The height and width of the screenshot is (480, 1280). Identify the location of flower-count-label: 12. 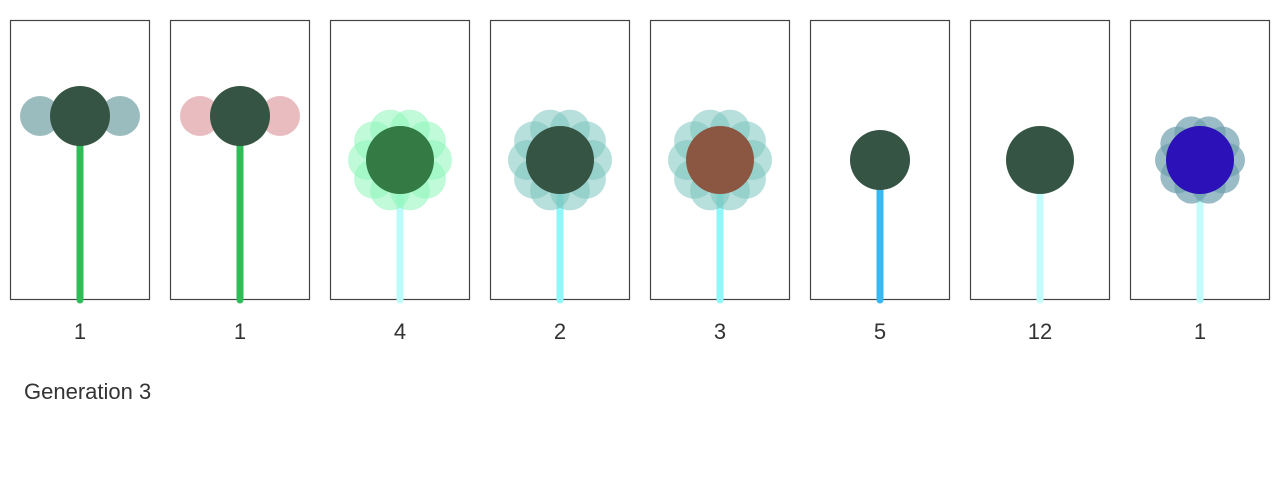
(1040, 331).